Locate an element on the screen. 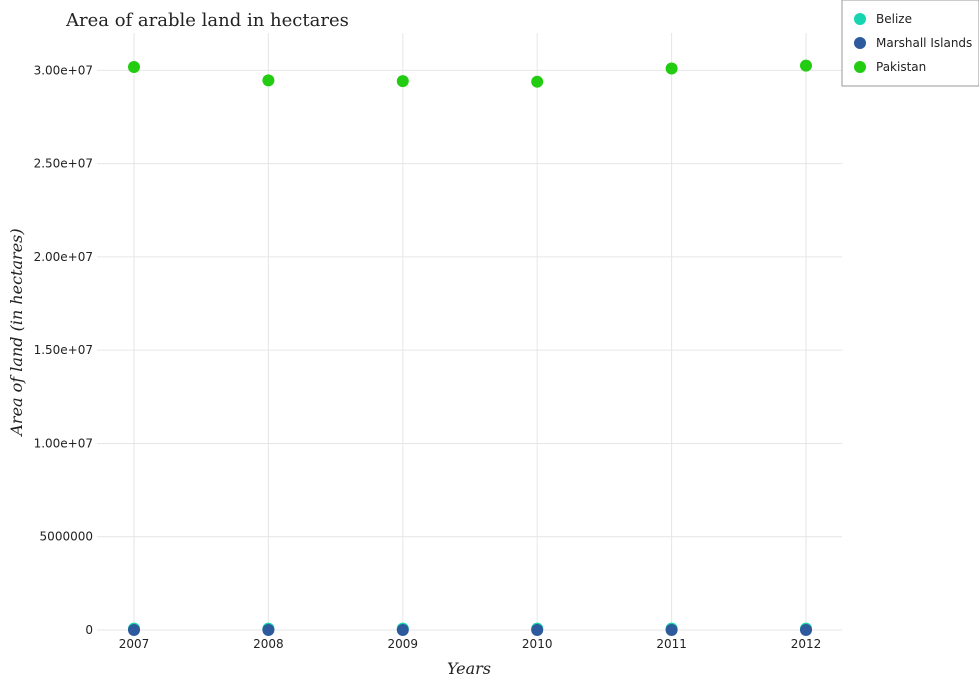  x-tick-label: 2012 is located at coordinates (806, 644).